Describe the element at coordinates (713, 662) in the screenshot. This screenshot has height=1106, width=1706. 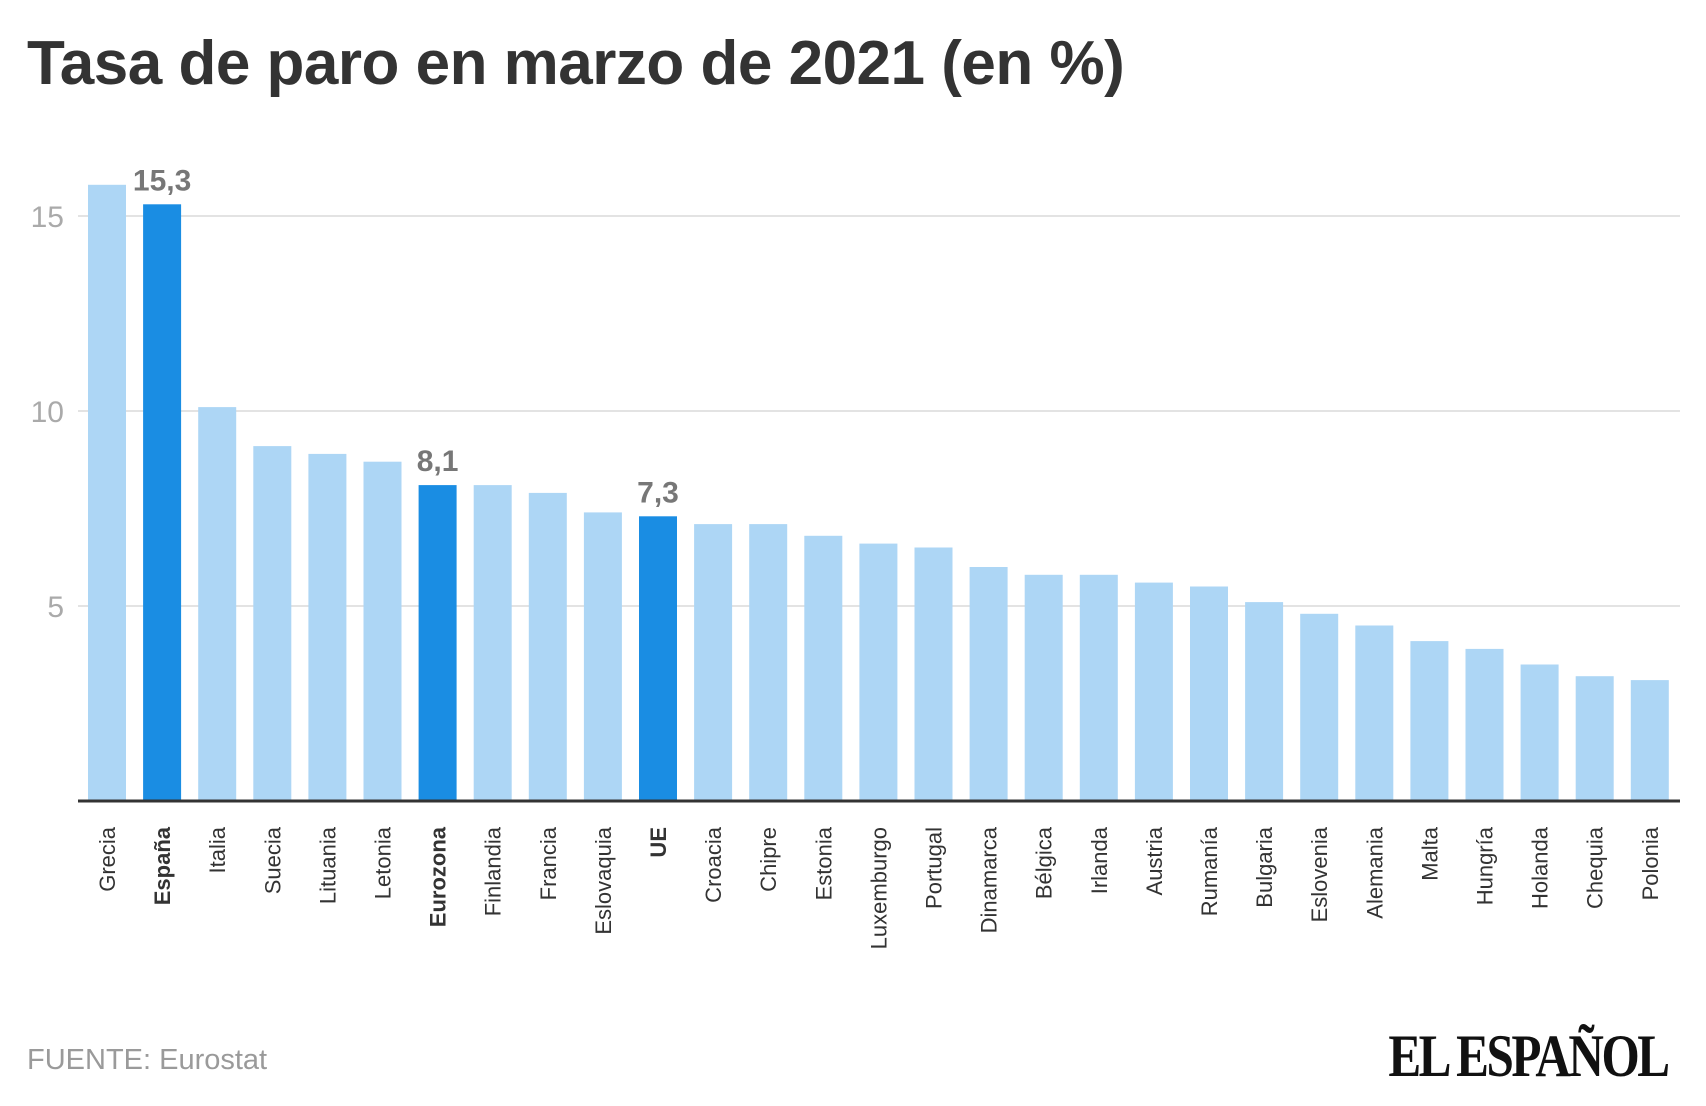
I see `bar-croacia` at that location.